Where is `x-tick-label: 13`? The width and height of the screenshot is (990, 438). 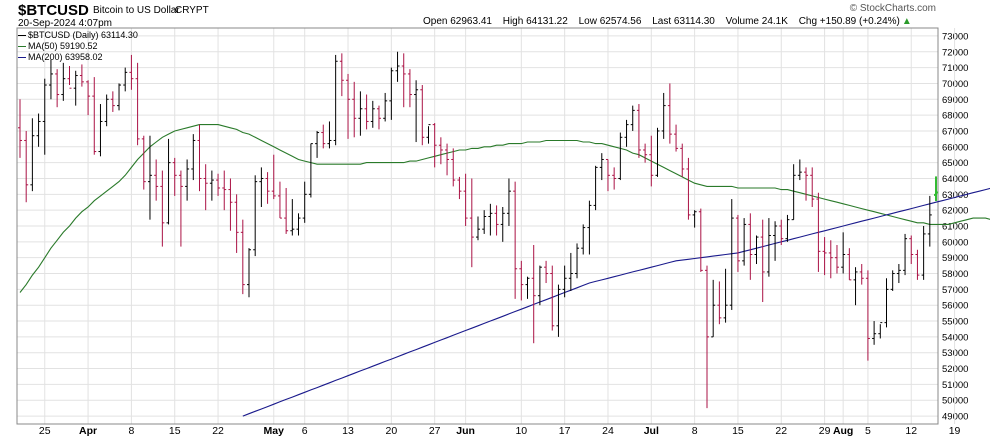 x-tick-label: 13 is located at coordinates (348, 431).